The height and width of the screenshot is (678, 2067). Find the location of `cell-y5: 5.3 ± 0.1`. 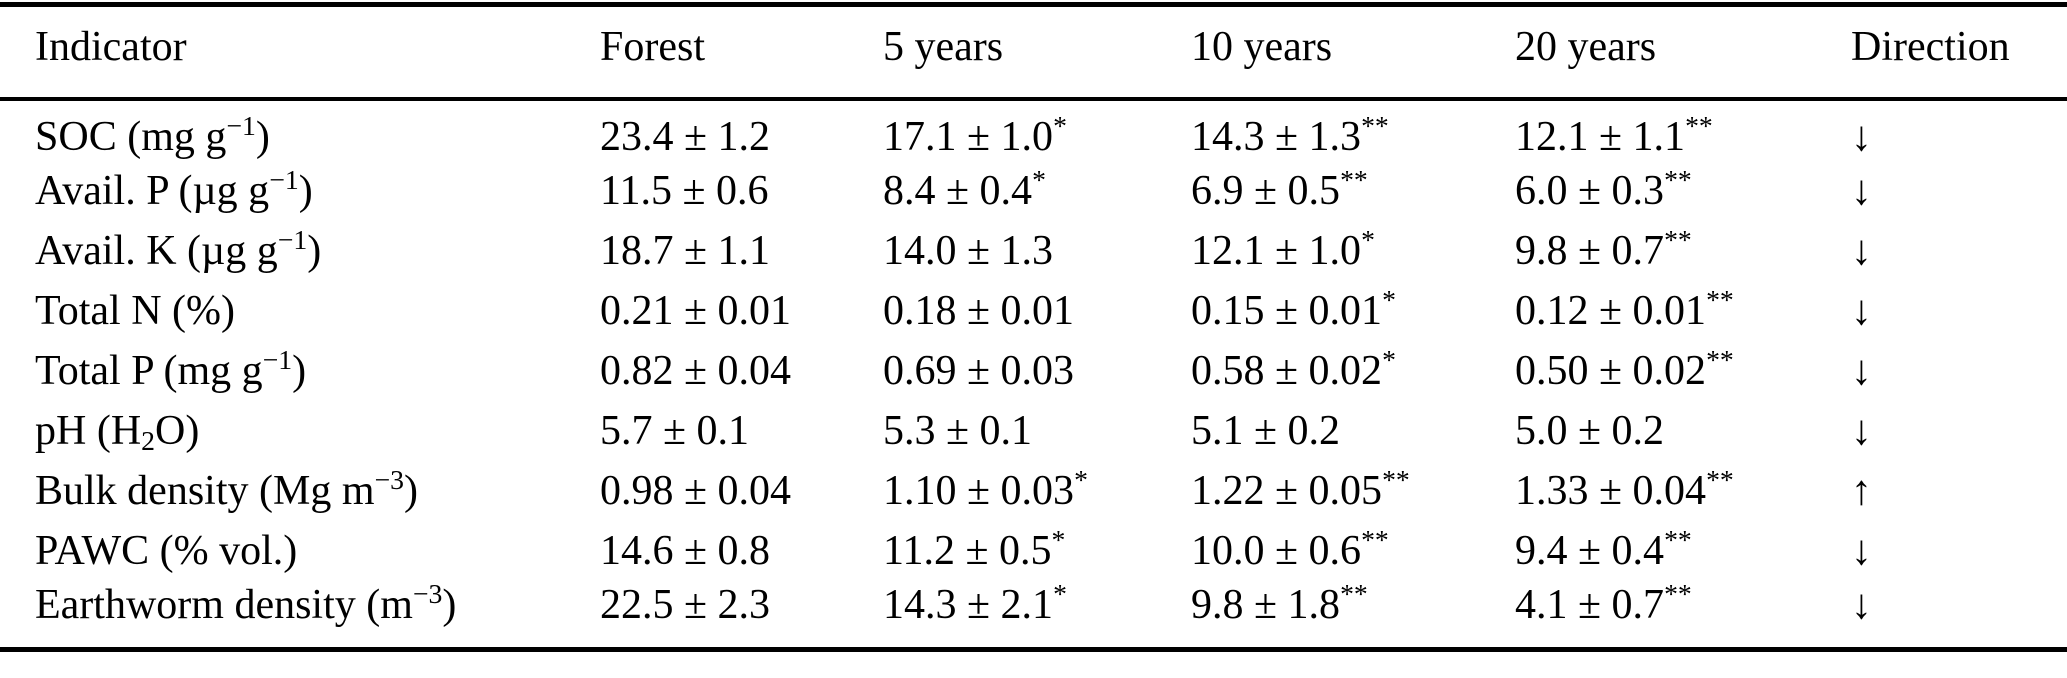

cell-y5: 5.3 ± 0.1 is located at coordinates (958, 431).